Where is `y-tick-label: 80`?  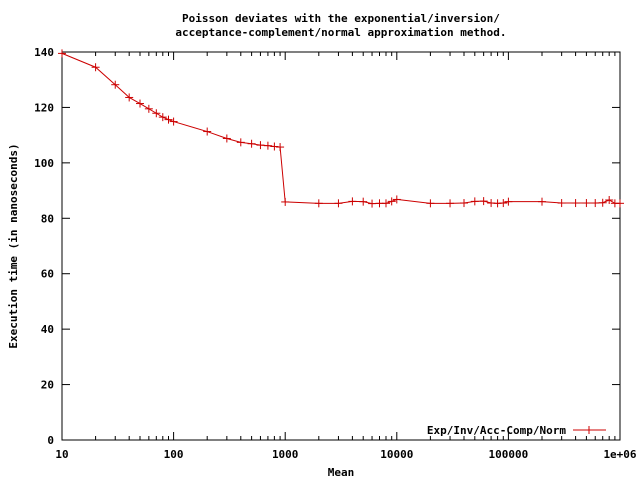
y-tick-label: 80 is located at coordinates (47, 218).